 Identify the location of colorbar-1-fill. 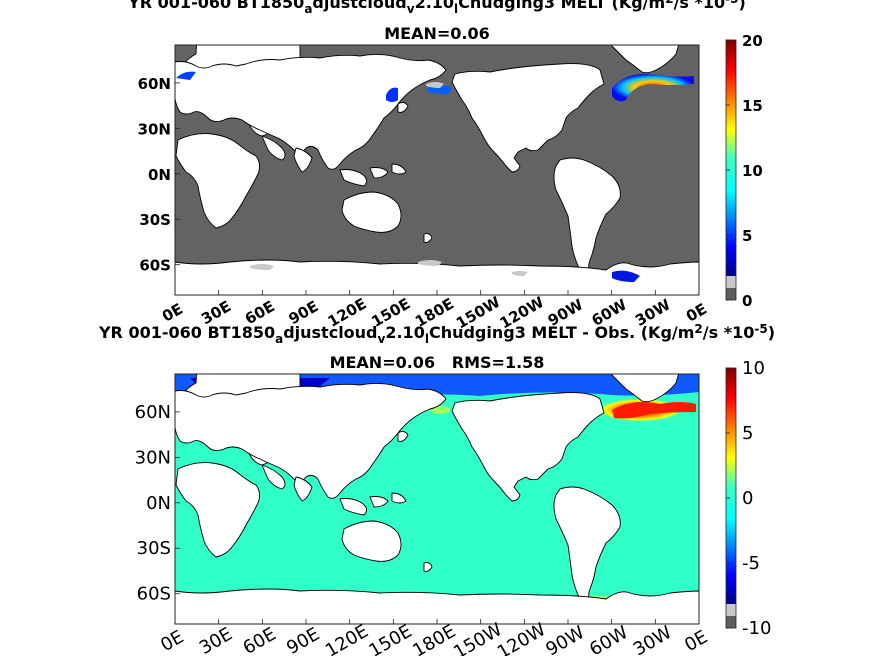
(731, 158).